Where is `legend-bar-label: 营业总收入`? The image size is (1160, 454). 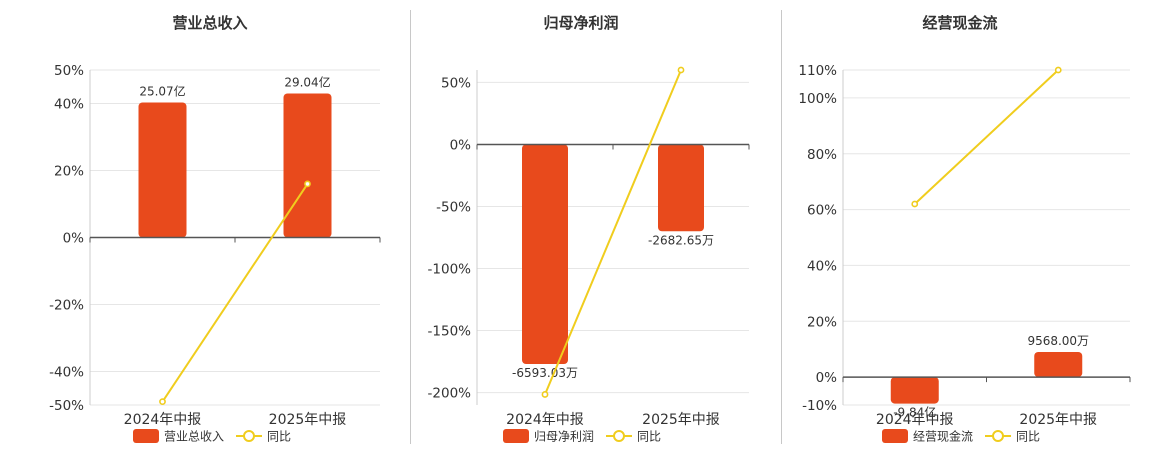 legend-bar-label: 营业总收入 is located at coordinates (194, 437).